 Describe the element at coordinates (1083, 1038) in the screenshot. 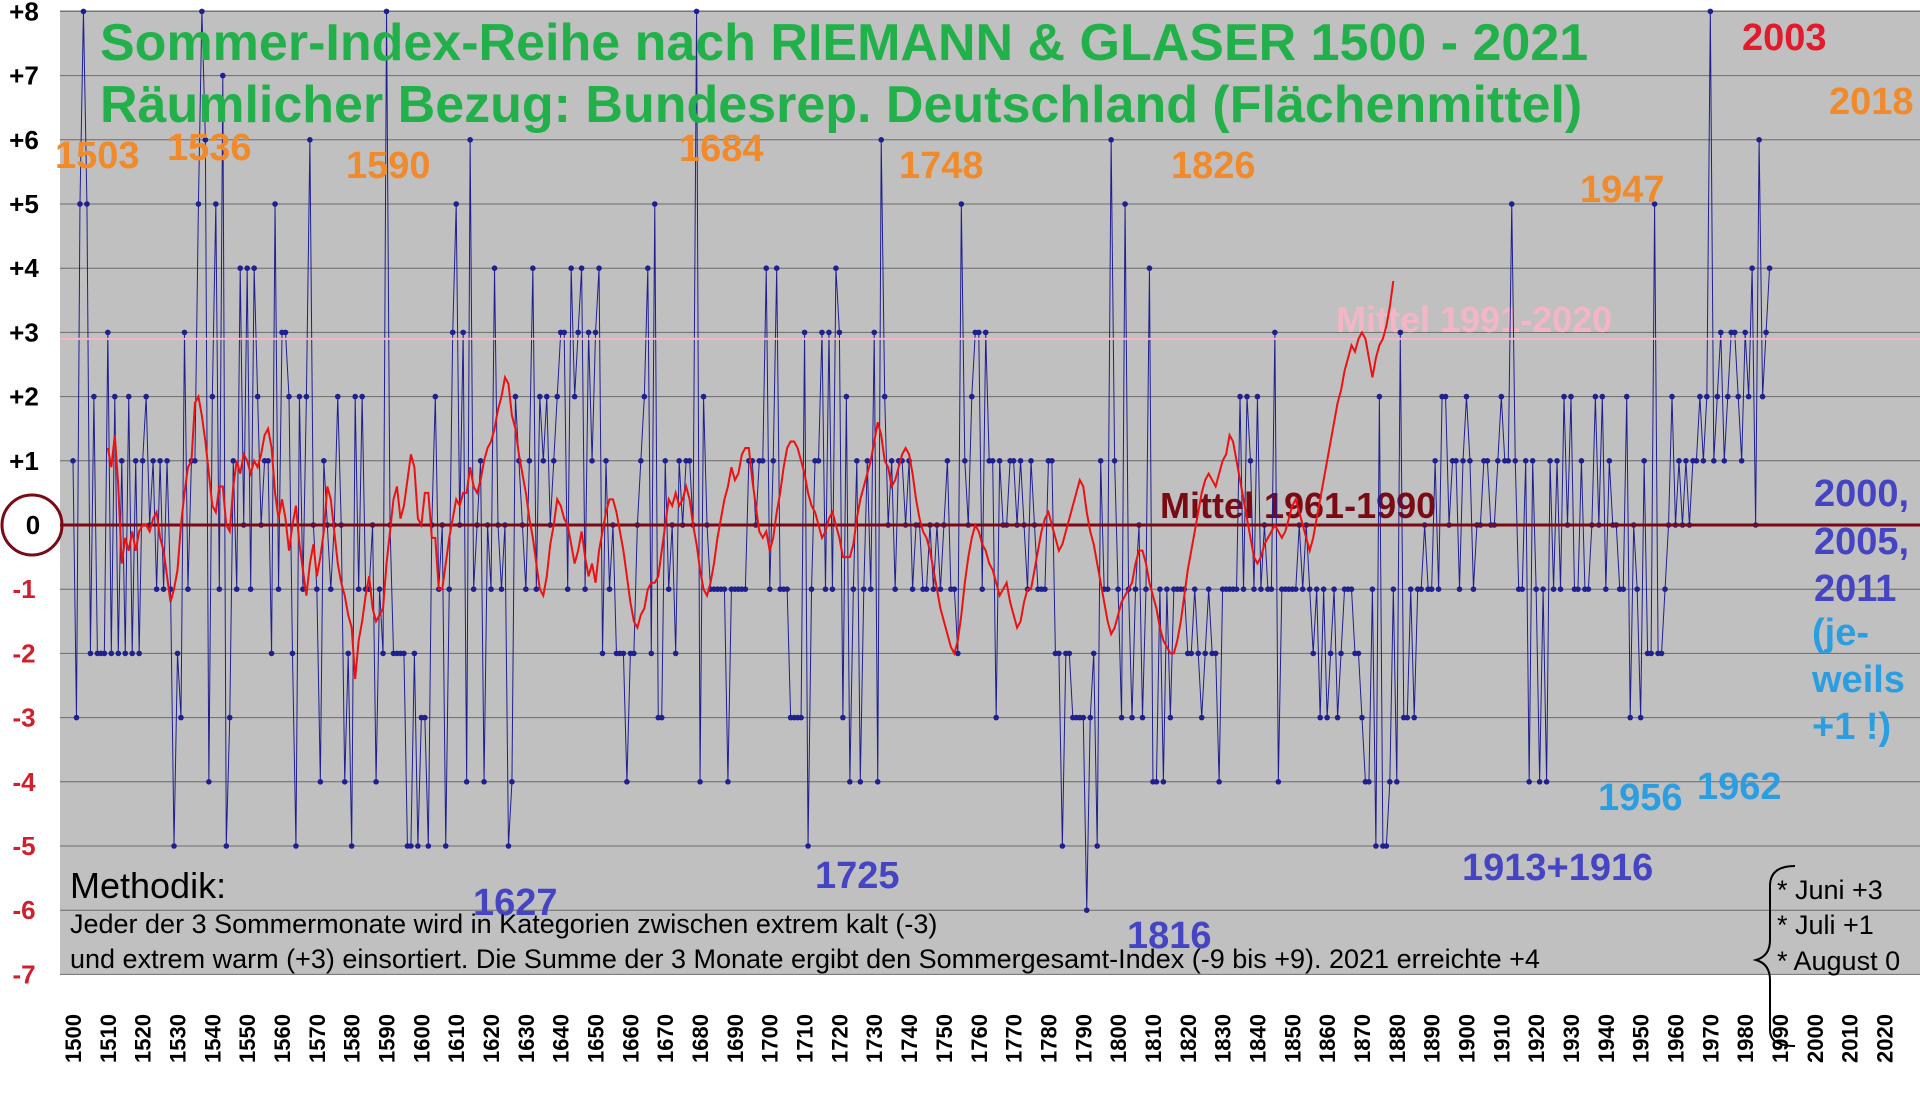

I see `x-tick-label: 1790` at that location.